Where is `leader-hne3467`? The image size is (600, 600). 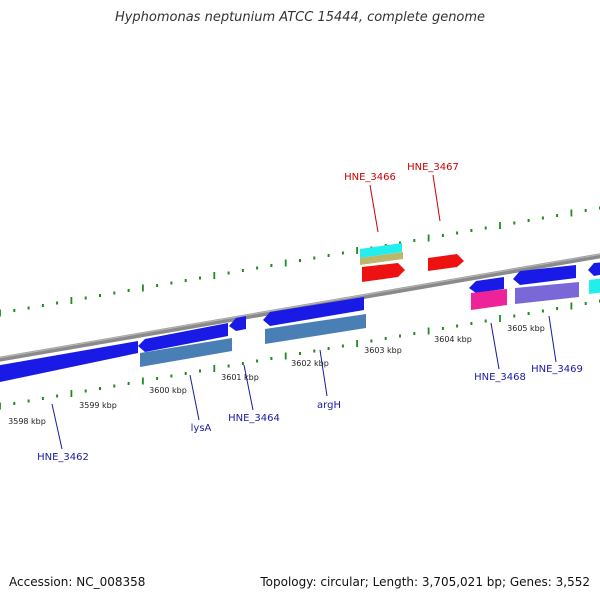
leader-hne3467 is located at coordinates (436, 198).